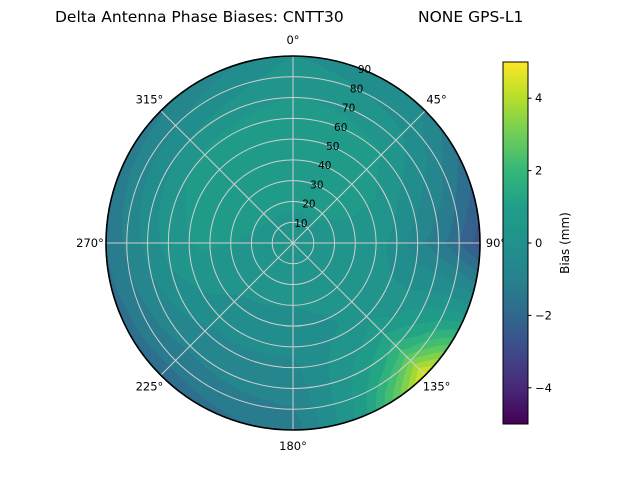 The width and height of the screenshot is (640, 480). What do you see at coordinates (348, 109) in the screenshot?
I see `radial-tick-label: 70` at bounding box center [348, 109].